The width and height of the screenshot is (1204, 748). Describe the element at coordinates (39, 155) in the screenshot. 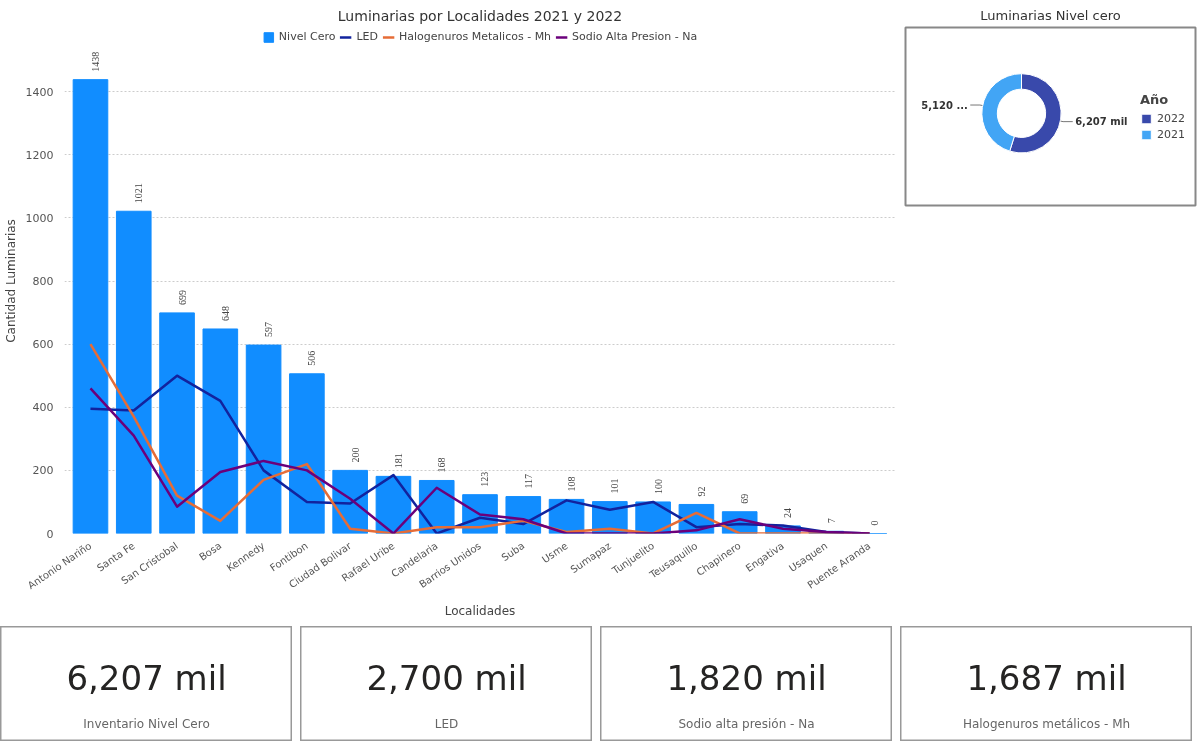

I see `y-tick-label: 1200` at that location.